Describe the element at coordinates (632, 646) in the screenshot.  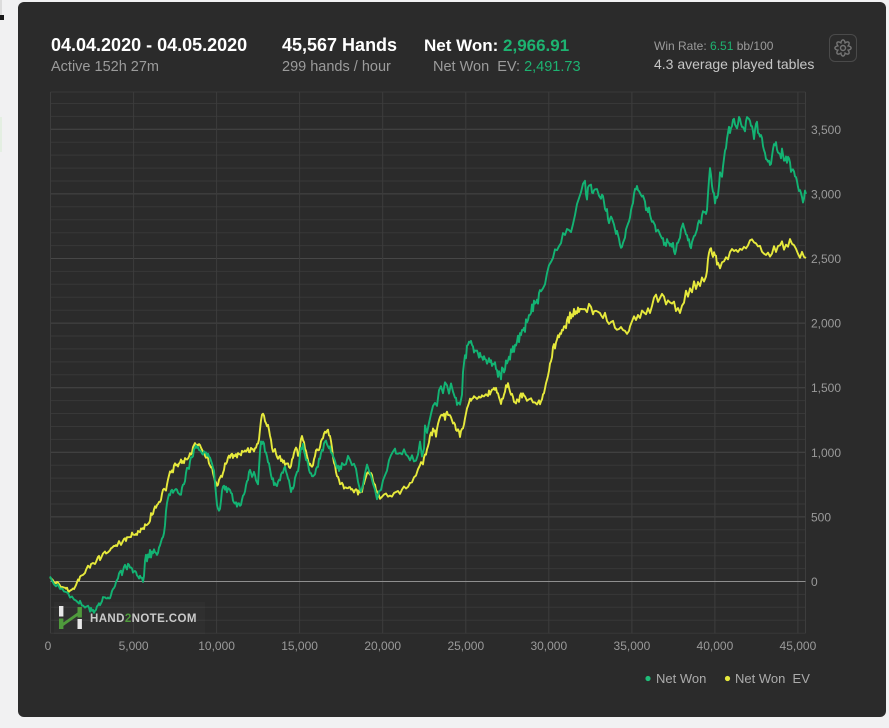
I see `svg-text: 35,000` at that location.